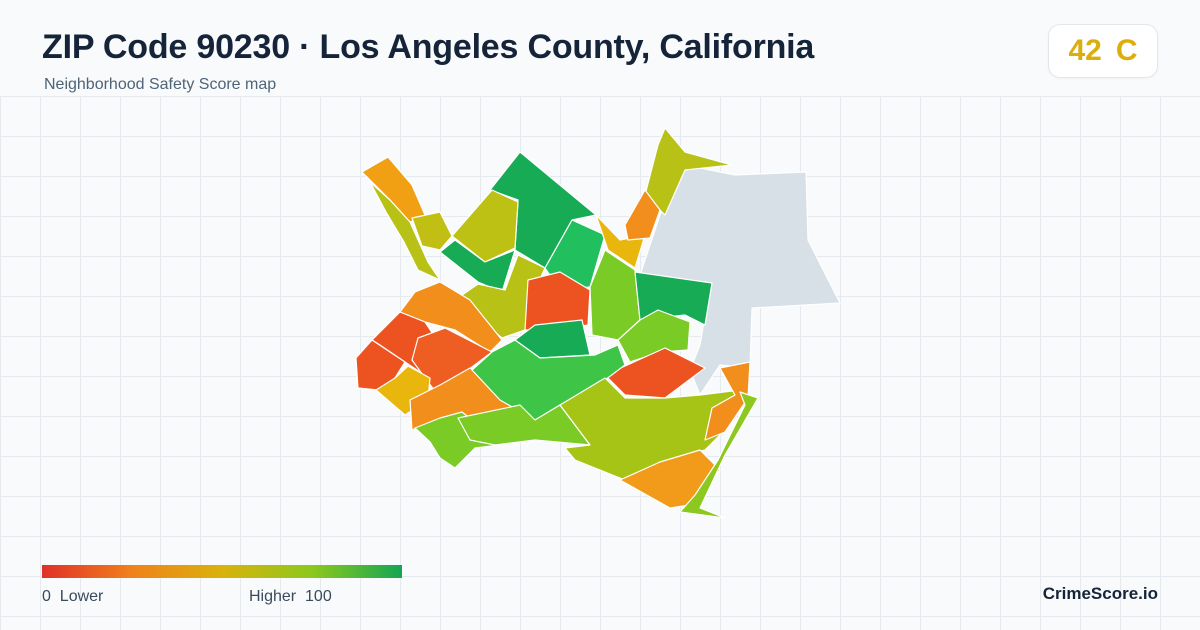  What do you see at coordinates (290, 596) in the screenshot?
I see `legend-max-label: Higher 100` at bounding box center [290, 596].